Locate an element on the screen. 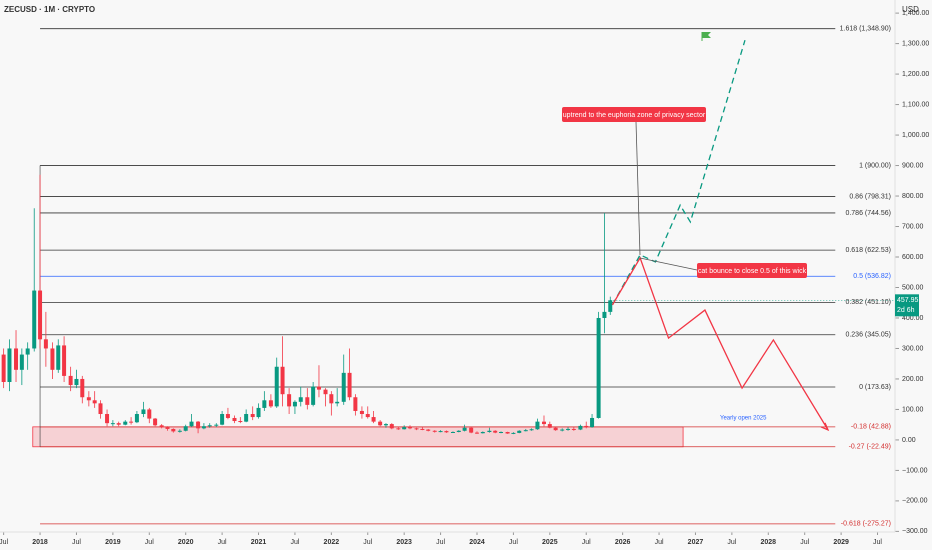  fib-label: 0.5 (536.82) is located at coordinates (872, 276).